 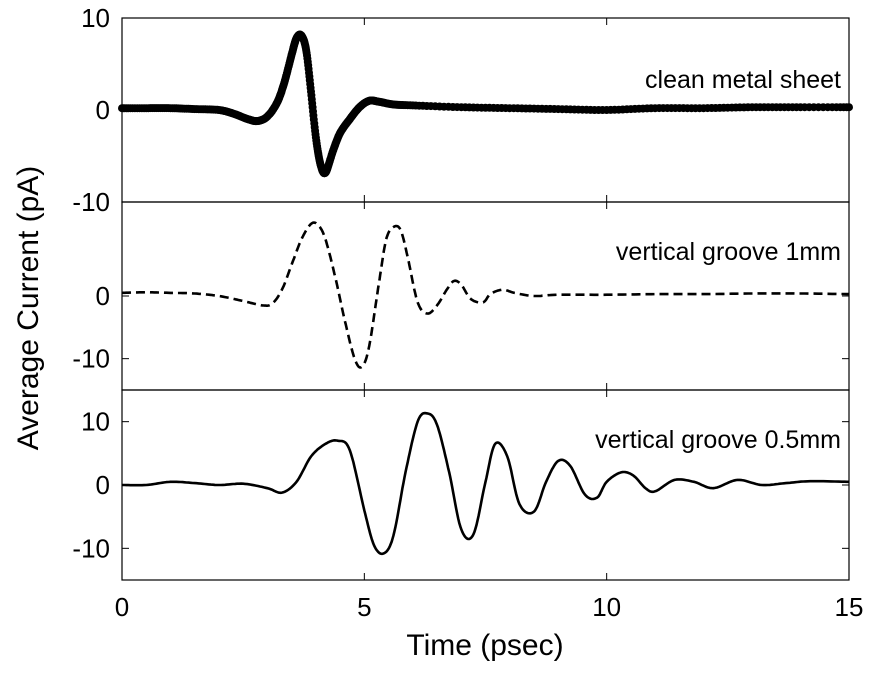 What do you see at coordinates (718, 440) in the screenshot?
I see `series-annotation: vertical groove 0.5mm` at bounding box center [718, 440].